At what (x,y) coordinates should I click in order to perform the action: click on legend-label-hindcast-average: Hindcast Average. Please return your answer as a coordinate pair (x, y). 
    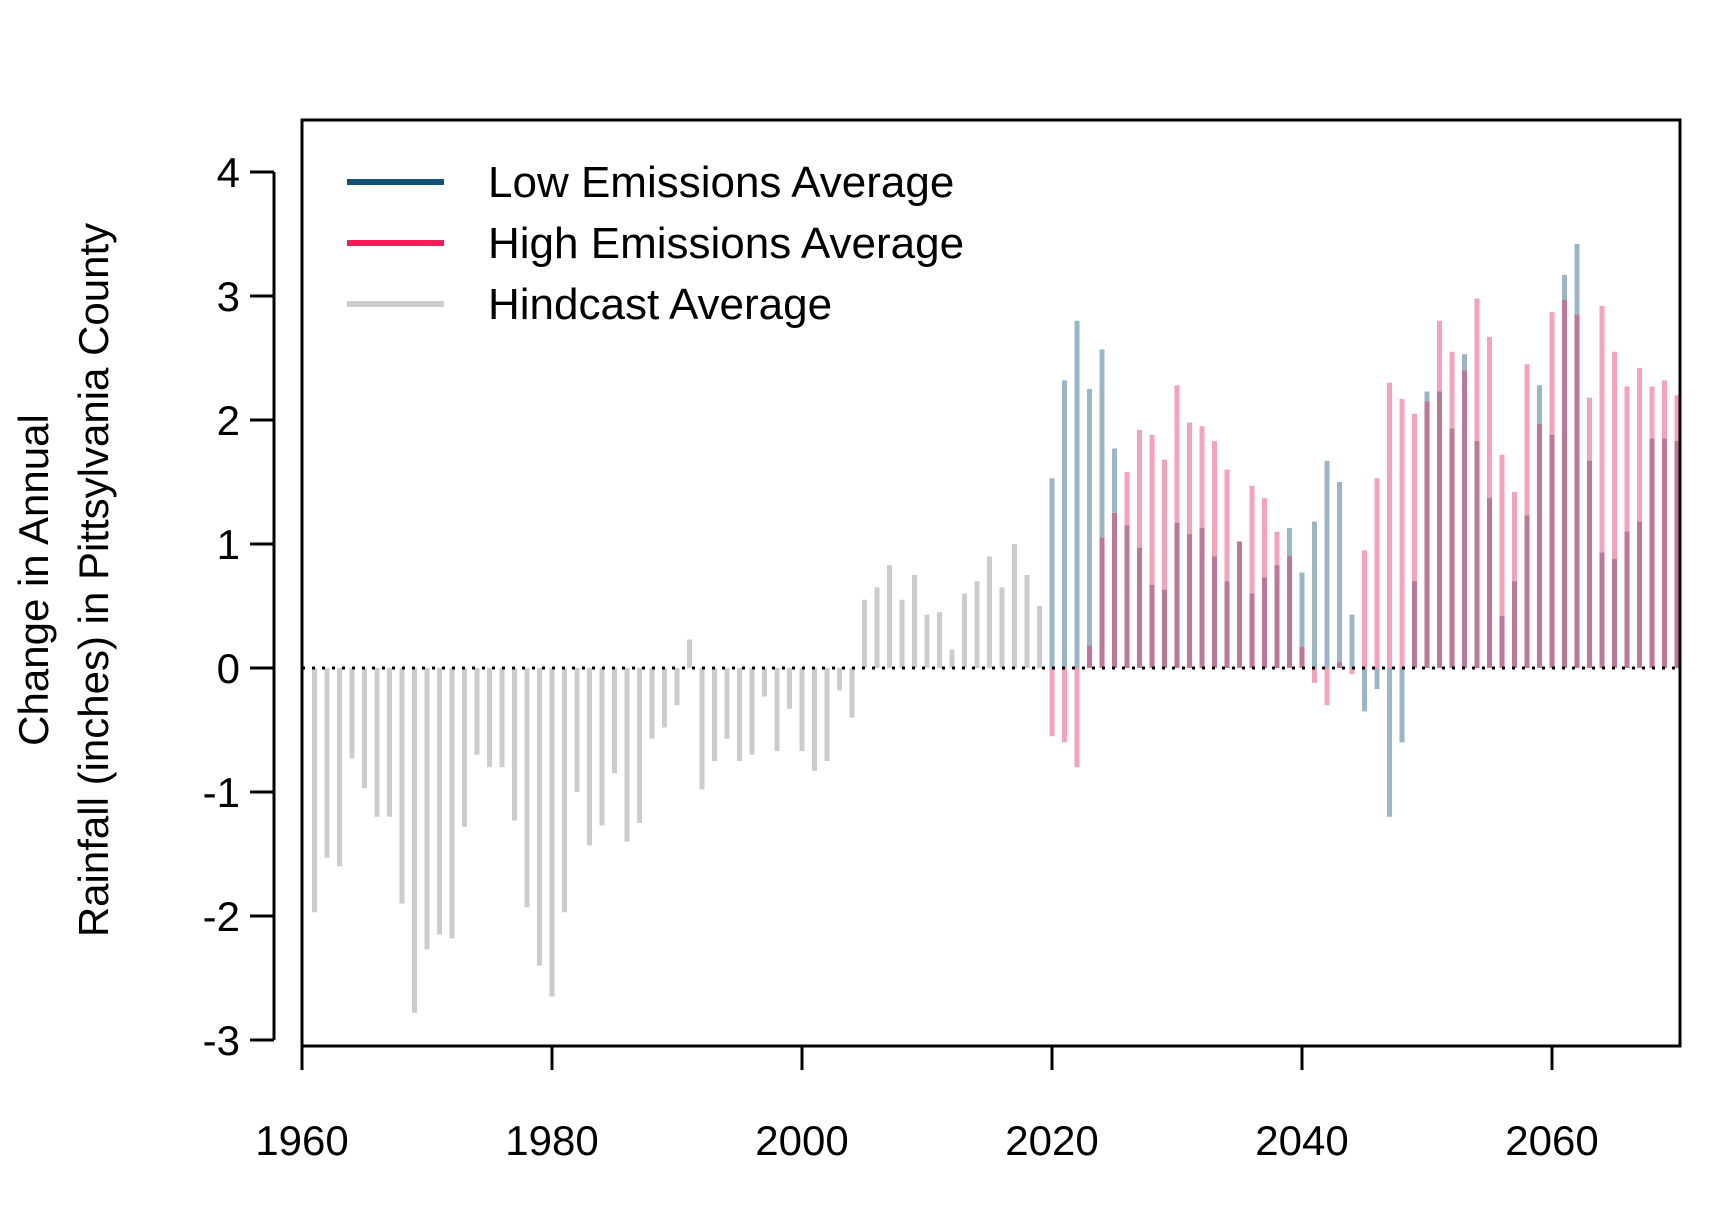
    Looking at the image, I should click on (660, 304).